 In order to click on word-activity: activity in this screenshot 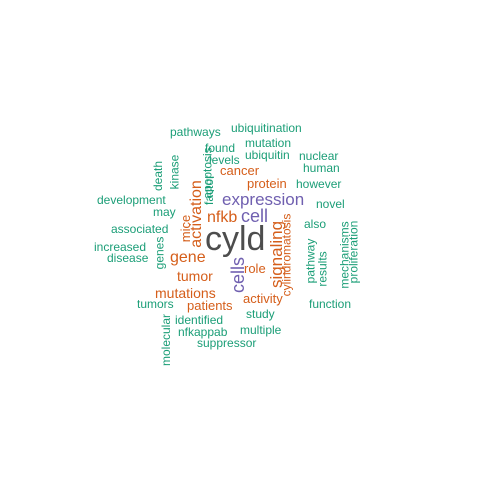, I will do `click(263, 298)`.